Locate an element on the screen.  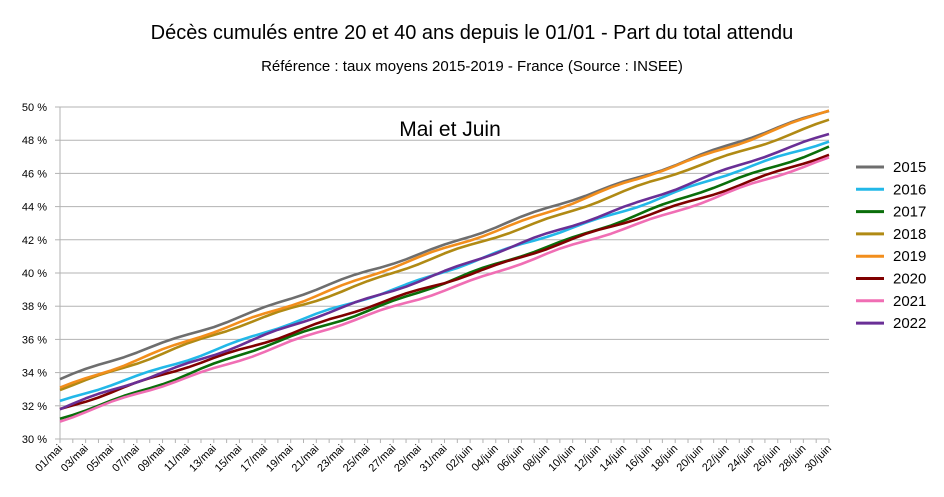
legend: 2015 2016 2017 2018 2019 2020 2021 2022 is located at coordinates (891, 245).